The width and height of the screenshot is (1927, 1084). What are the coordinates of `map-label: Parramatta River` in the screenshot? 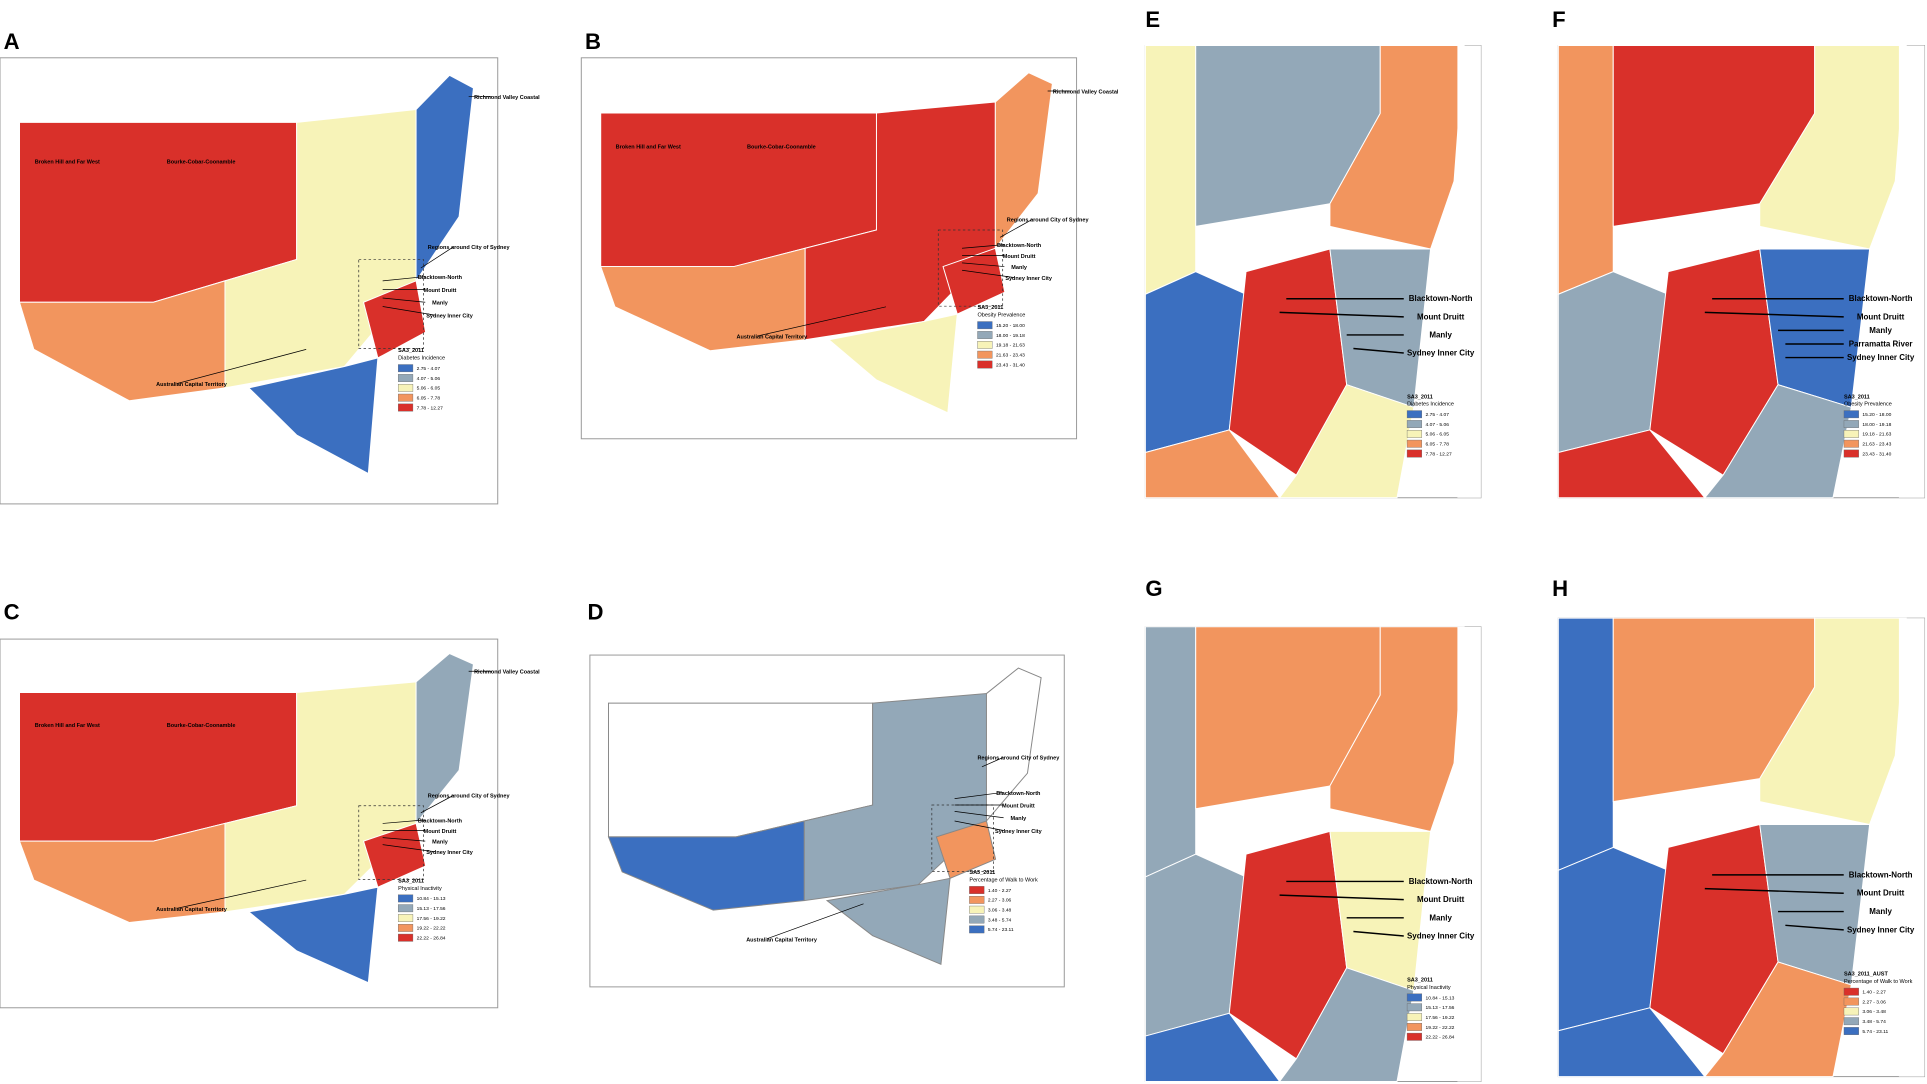 It's located at (1881, 343).